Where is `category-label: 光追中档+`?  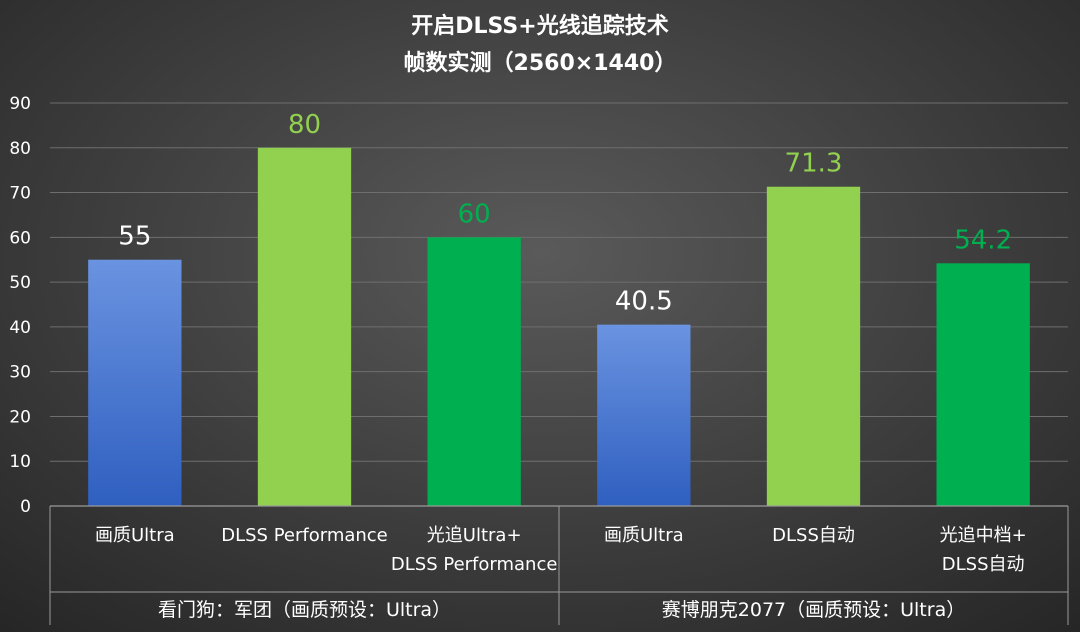 category-label: 光追中档+ is located at coordinates (983, 535).